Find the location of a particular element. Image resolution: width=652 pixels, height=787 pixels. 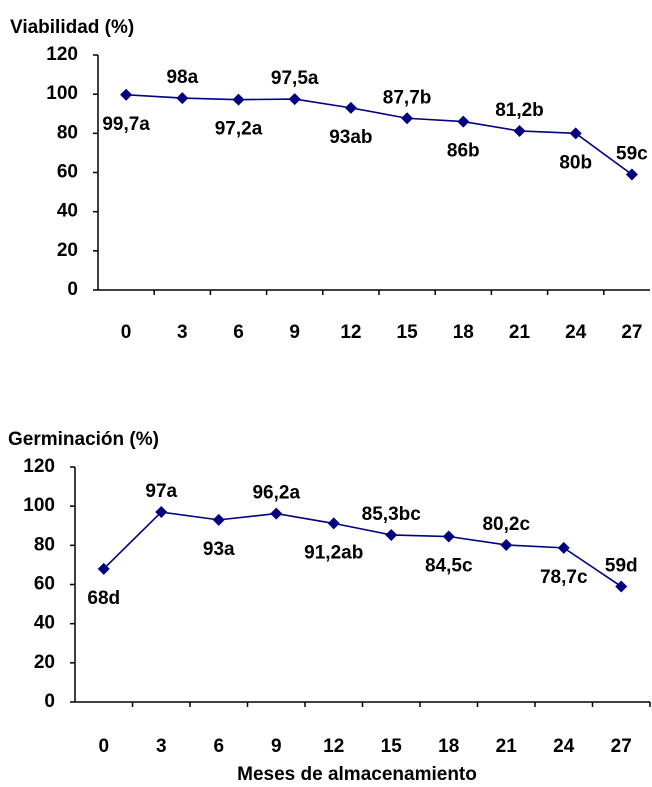

data-label: 99,7a is located at coordinates (126, 124).